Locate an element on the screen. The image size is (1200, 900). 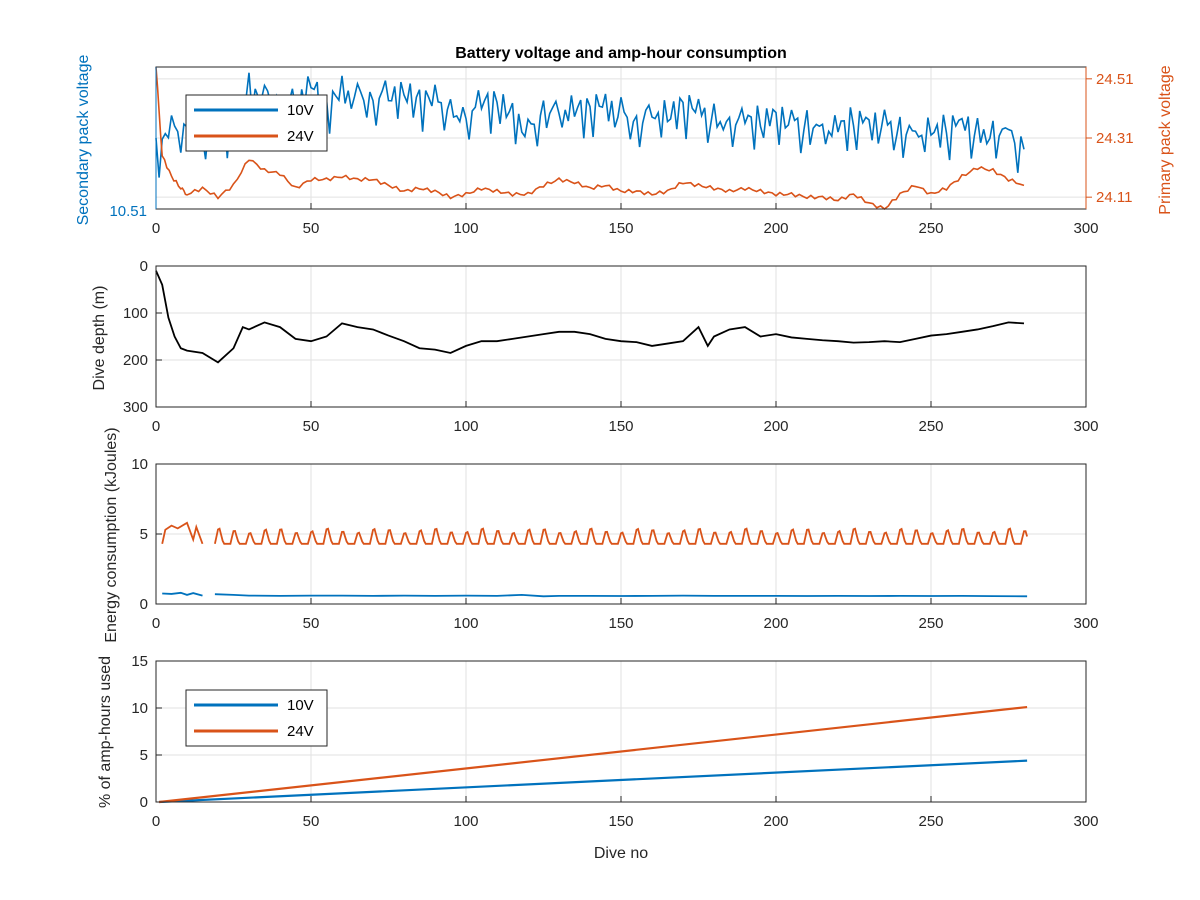
panel-3-x-ticks: 0 50 100 150 200 250 300 is located at coordinates (625, 615).